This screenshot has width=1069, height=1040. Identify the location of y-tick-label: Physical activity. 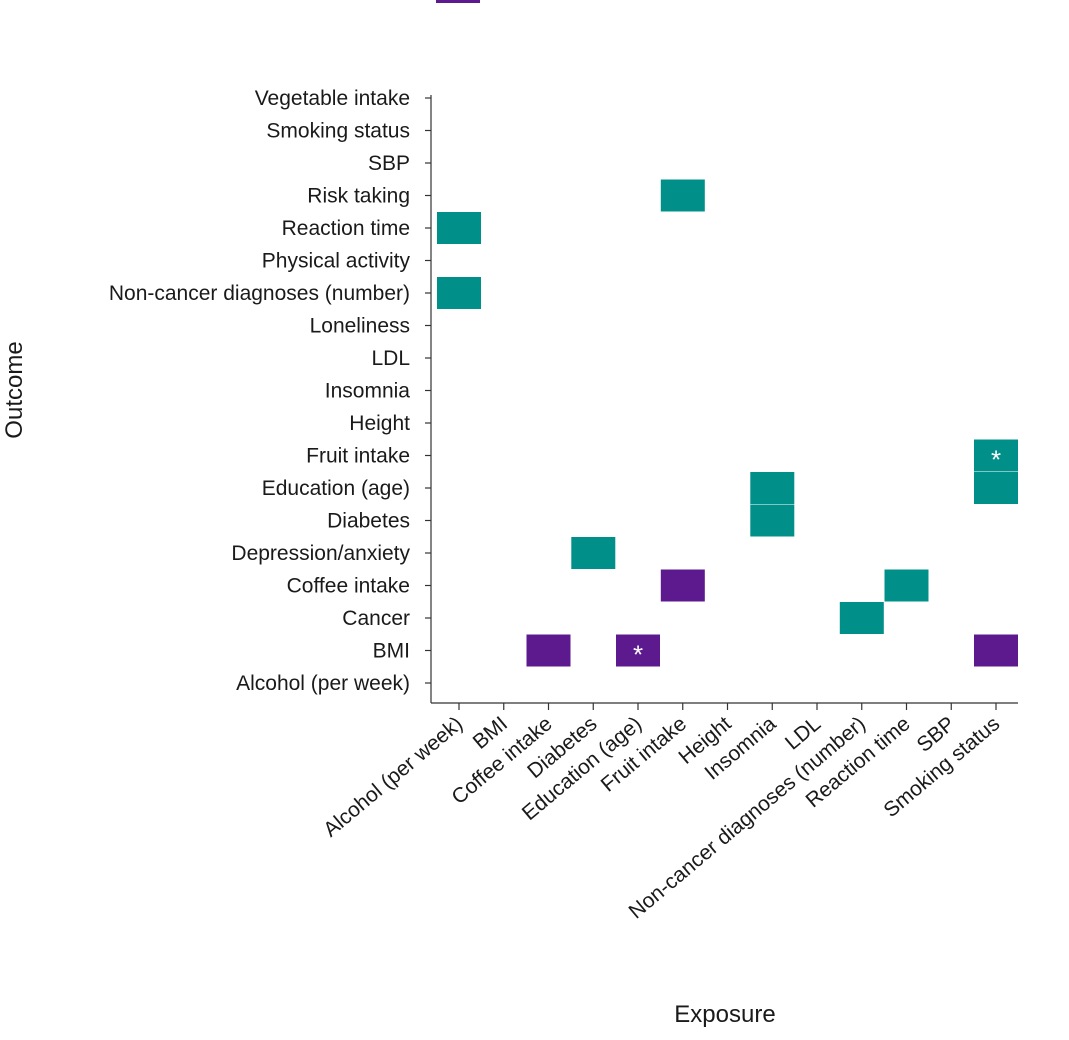
(336, 261).